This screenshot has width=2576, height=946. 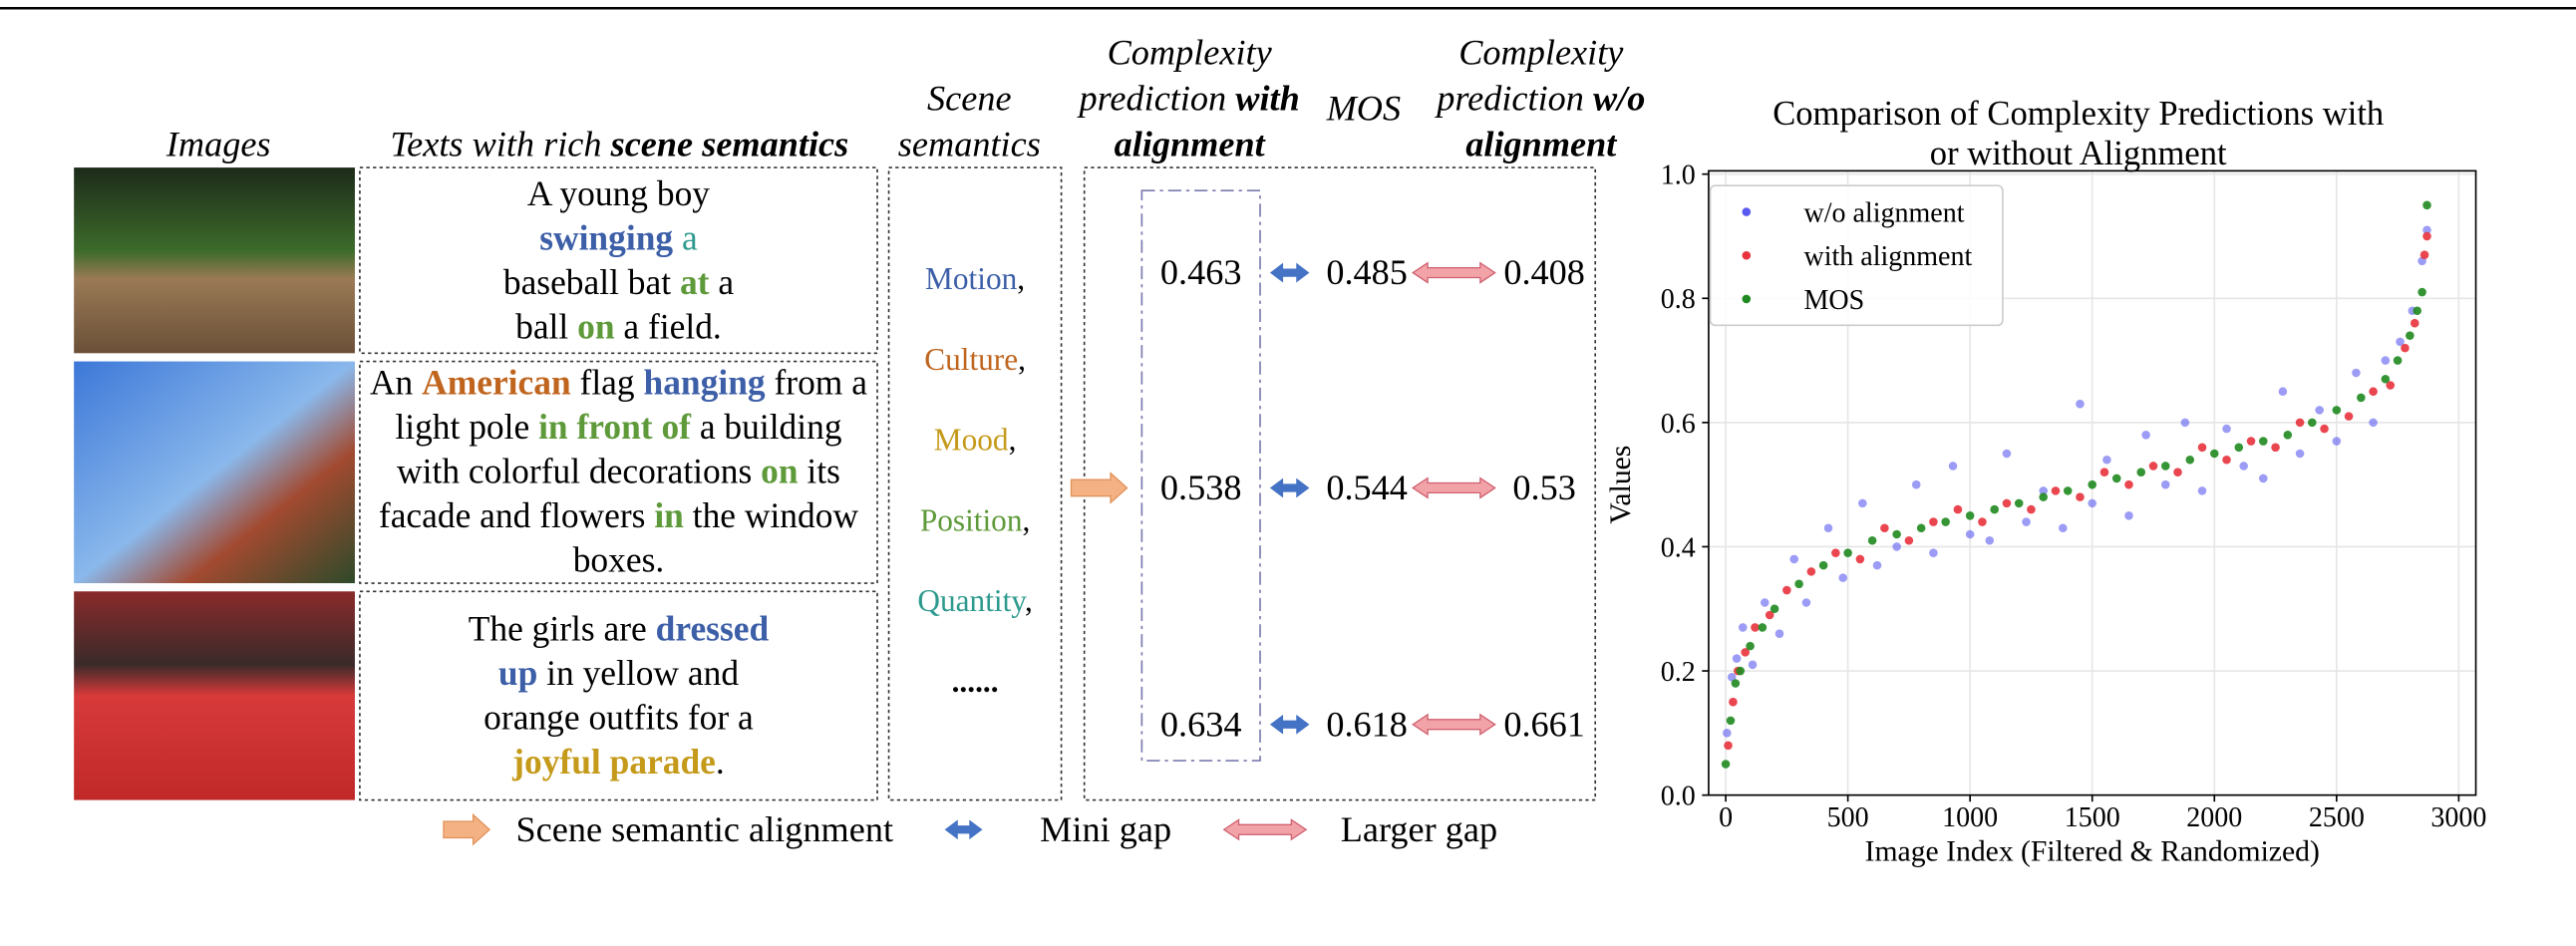 What do you see at coordinates (694, 281) in the screenshot?
I see `text-run: at` at bounding box center [694, 281].